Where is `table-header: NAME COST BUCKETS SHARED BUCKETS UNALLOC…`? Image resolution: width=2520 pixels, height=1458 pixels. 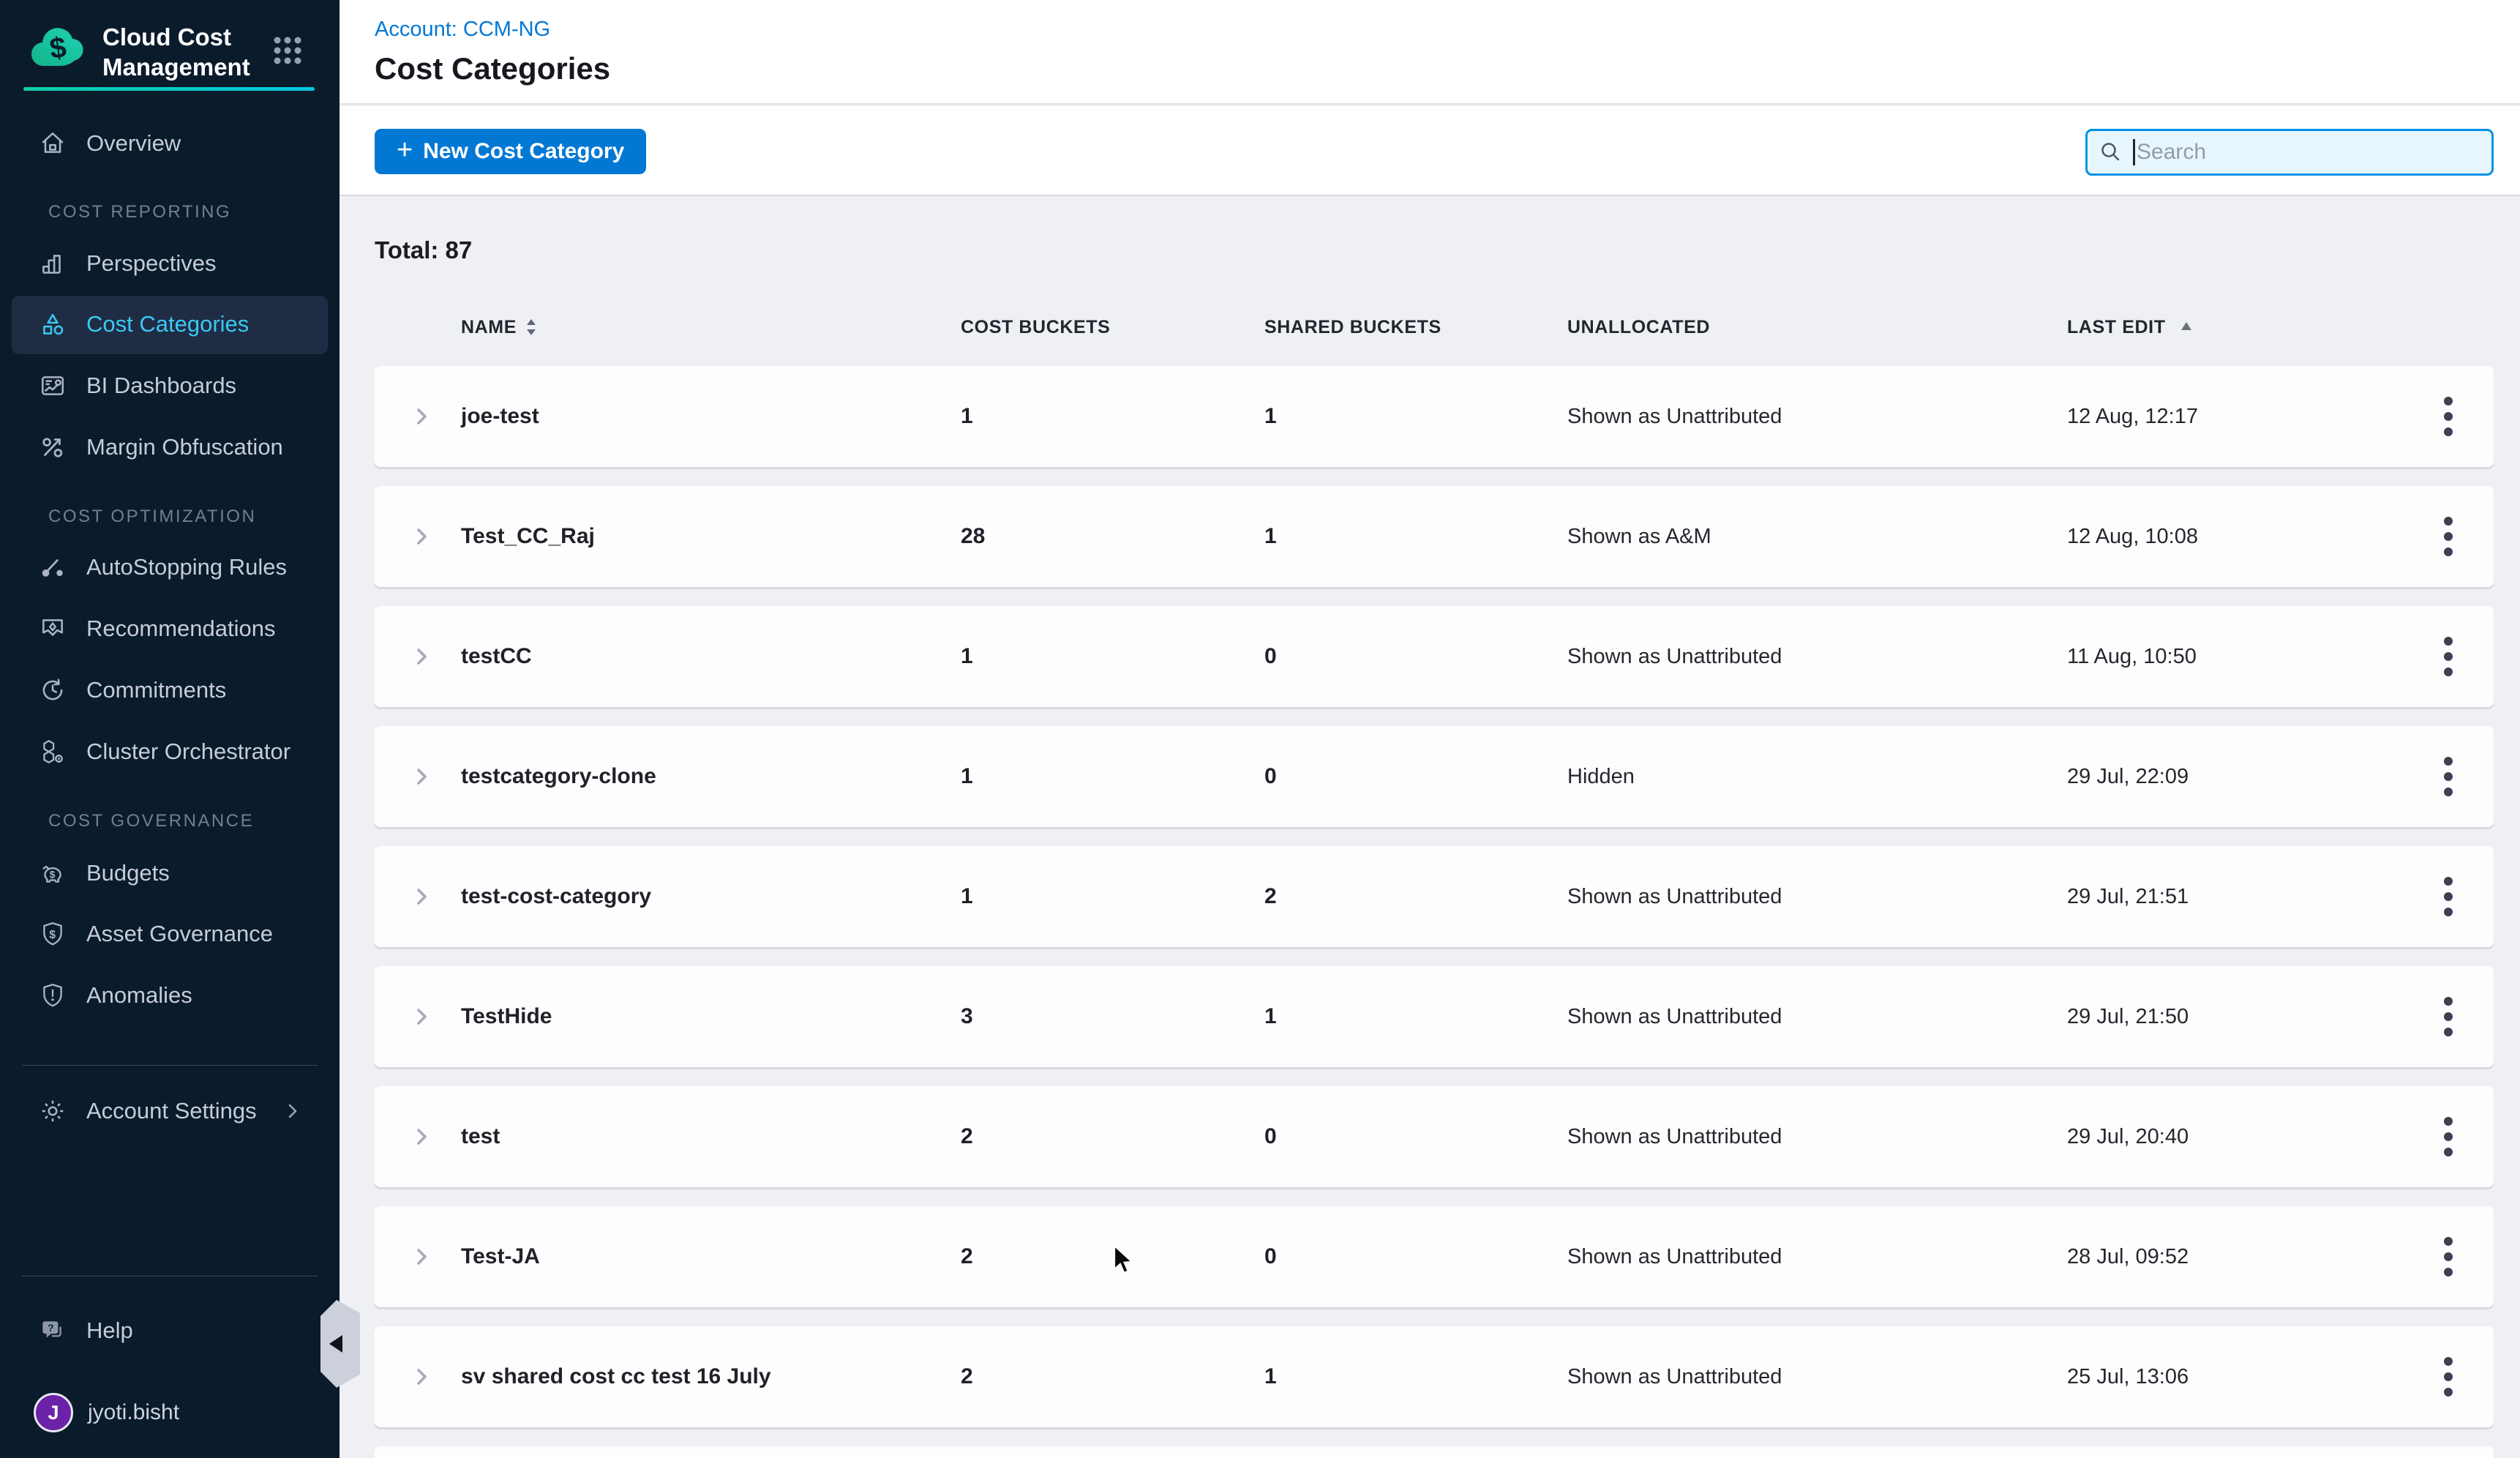
table-header: NAME COST BUCKETS SHARED BUCKETS UNALLOC… is located at coordinates (1434, 327).